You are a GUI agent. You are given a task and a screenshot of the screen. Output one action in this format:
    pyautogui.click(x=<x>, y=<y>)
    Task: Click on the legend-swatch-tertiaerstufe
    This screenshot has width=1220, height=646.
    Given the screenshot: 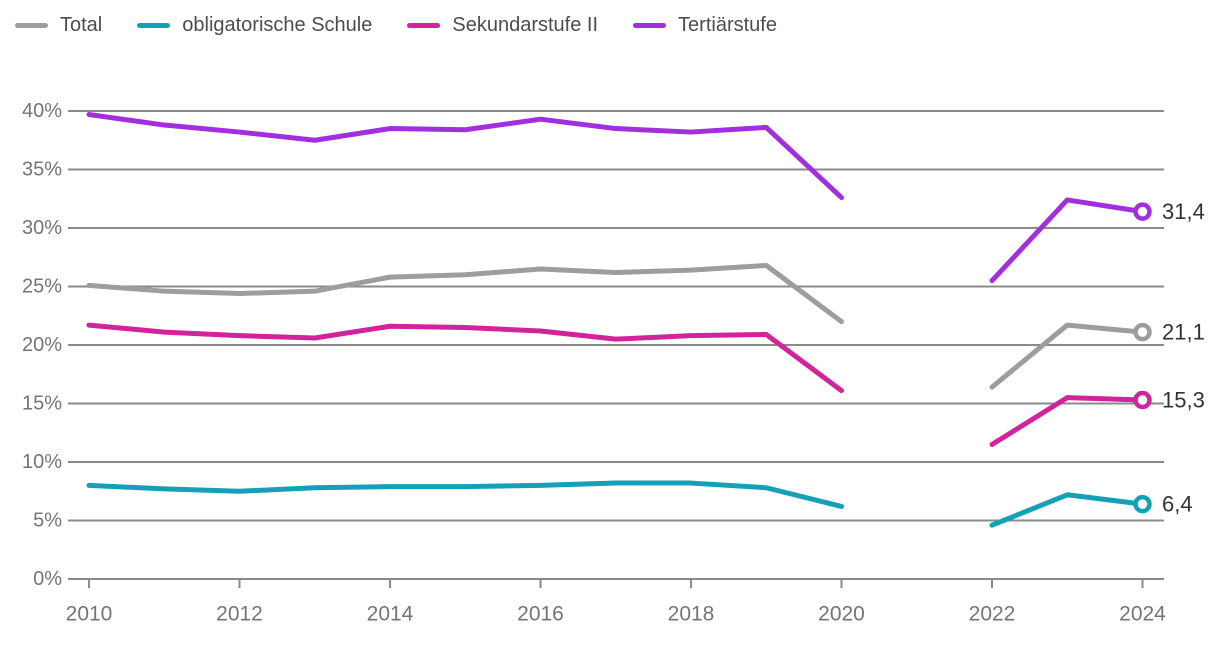 What is the action you would take?
    pyautogui.click(x=650, y=25)
    